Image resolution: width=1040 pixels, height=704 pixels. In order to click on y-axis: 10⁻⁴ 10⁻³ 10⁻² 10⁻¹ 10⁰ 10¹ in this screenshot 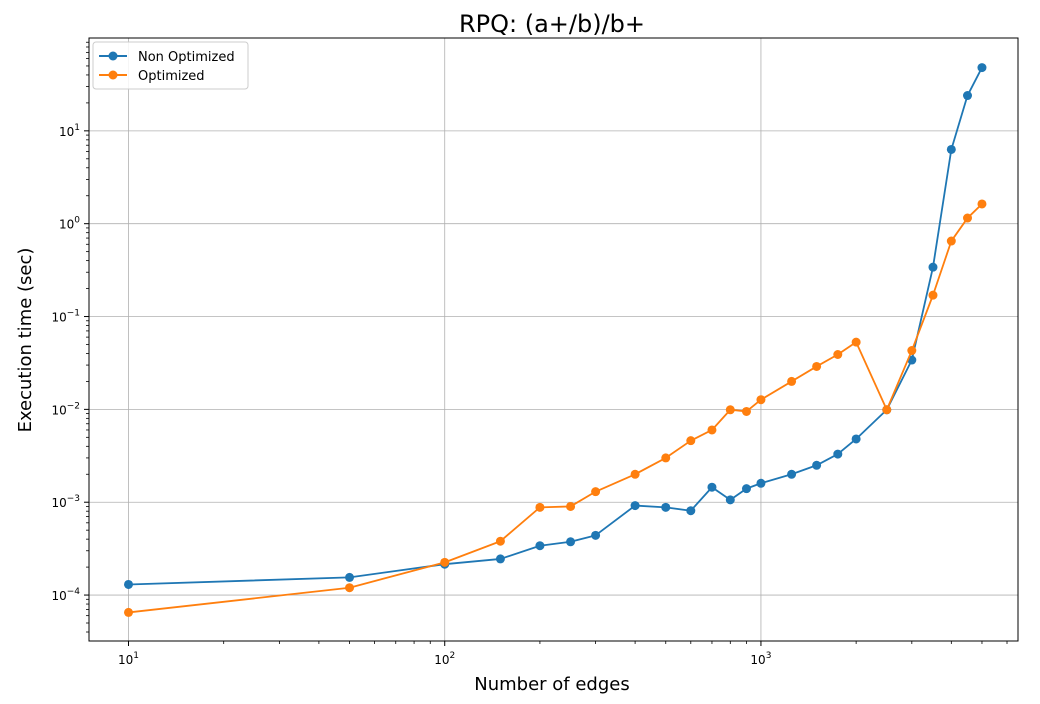, I will do `click(70, 337)`.